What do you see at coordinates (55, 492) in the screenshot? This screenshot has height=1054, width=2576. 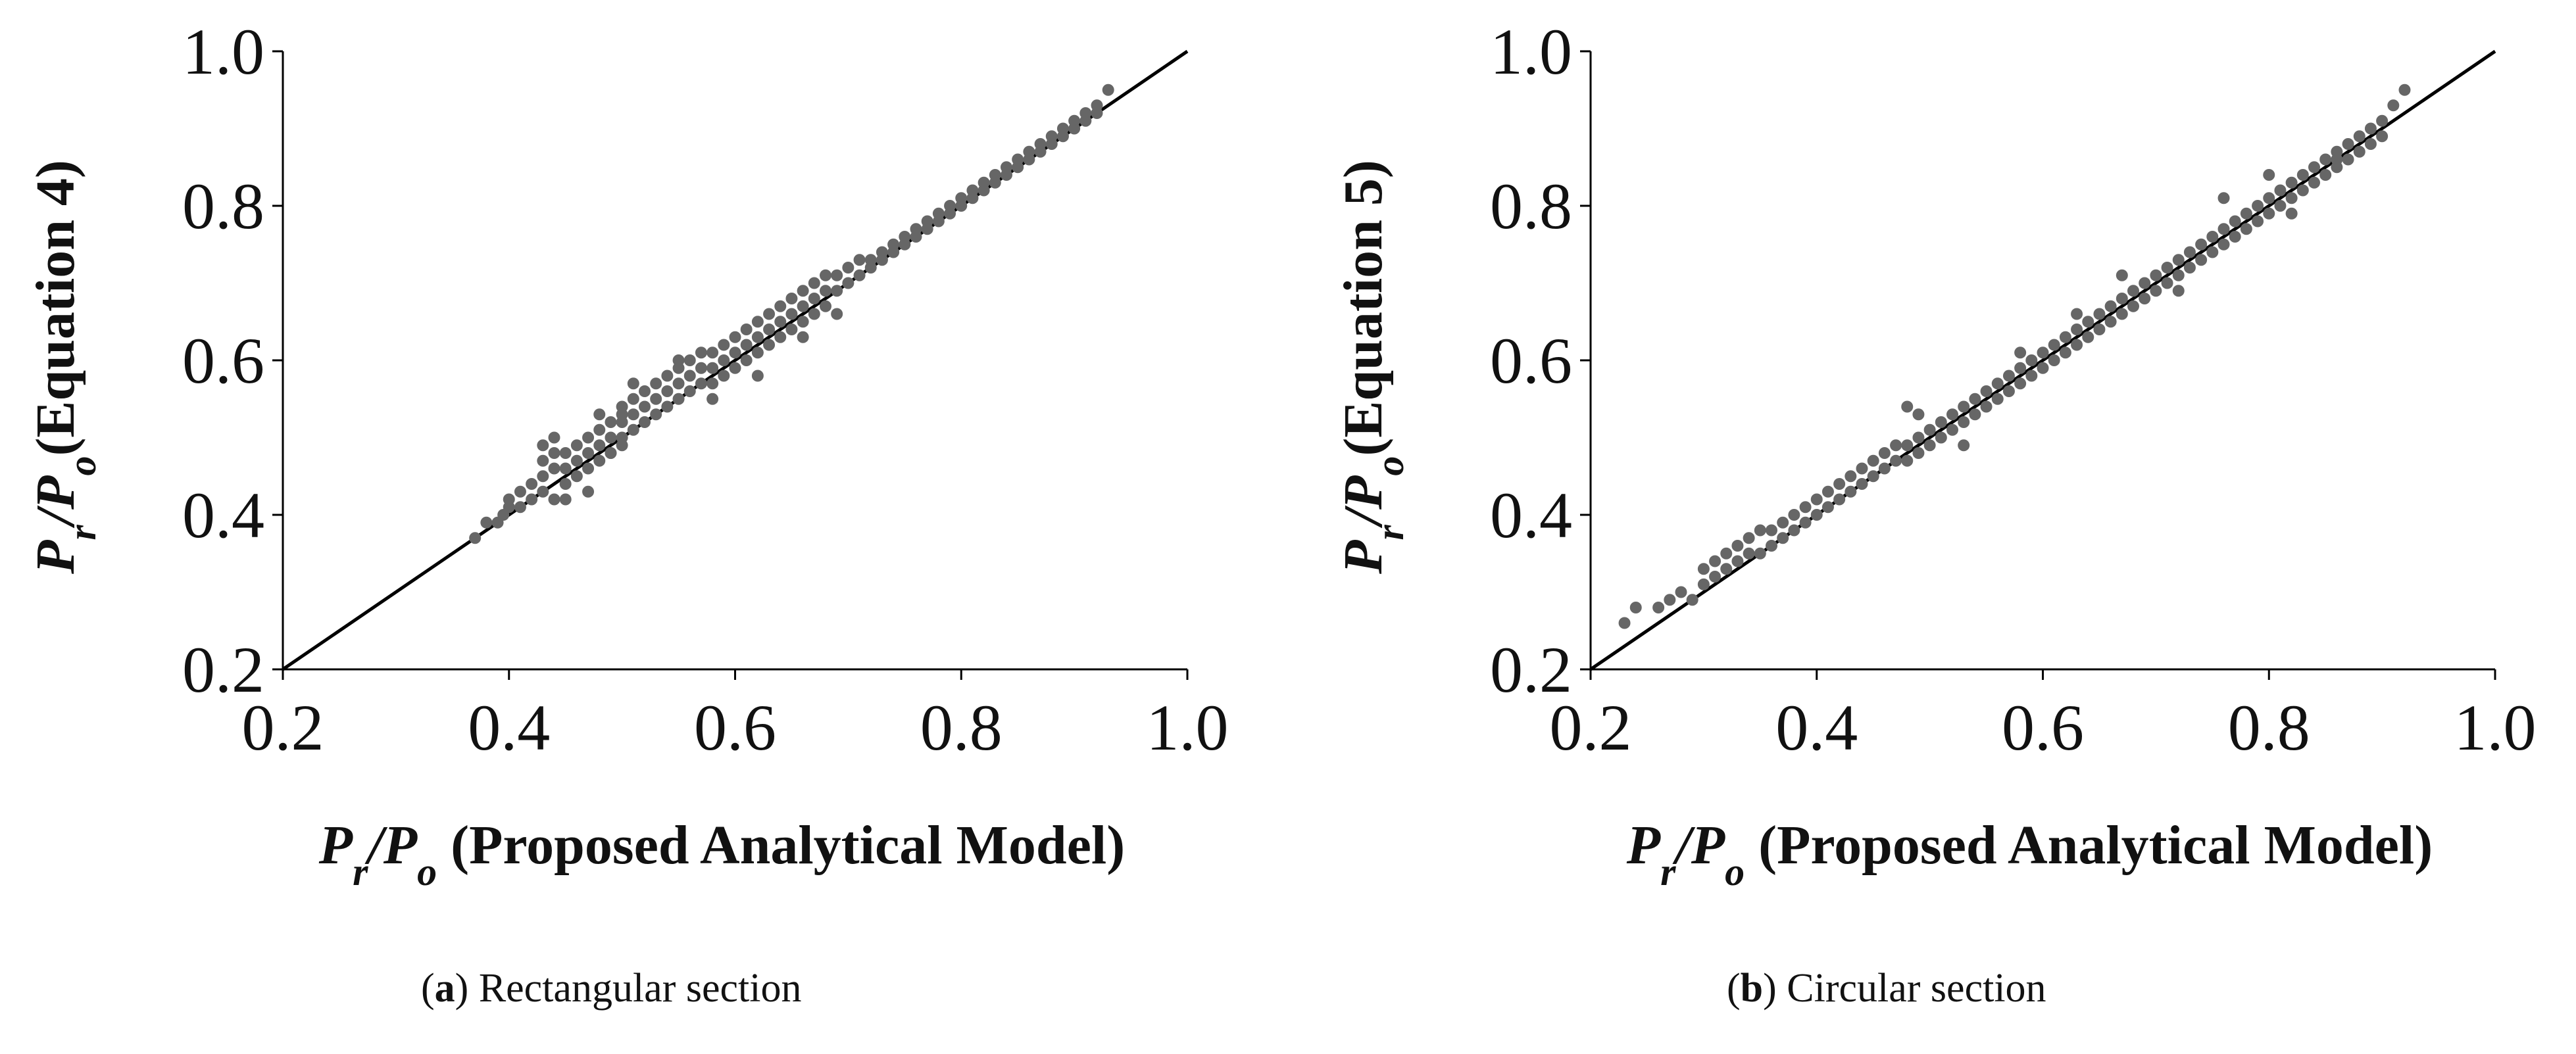 I see `y-axis-title-part: P` at bounding box center [55, 492].